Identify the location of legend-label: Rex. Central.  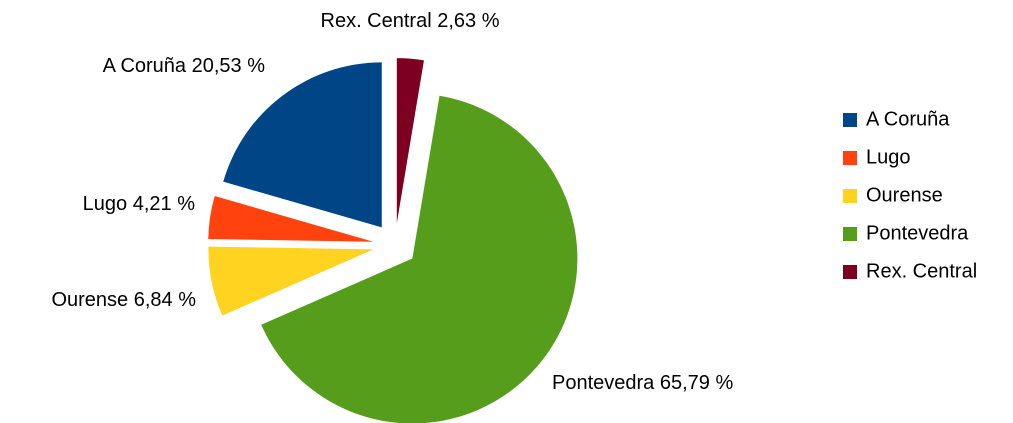
(921, 271).